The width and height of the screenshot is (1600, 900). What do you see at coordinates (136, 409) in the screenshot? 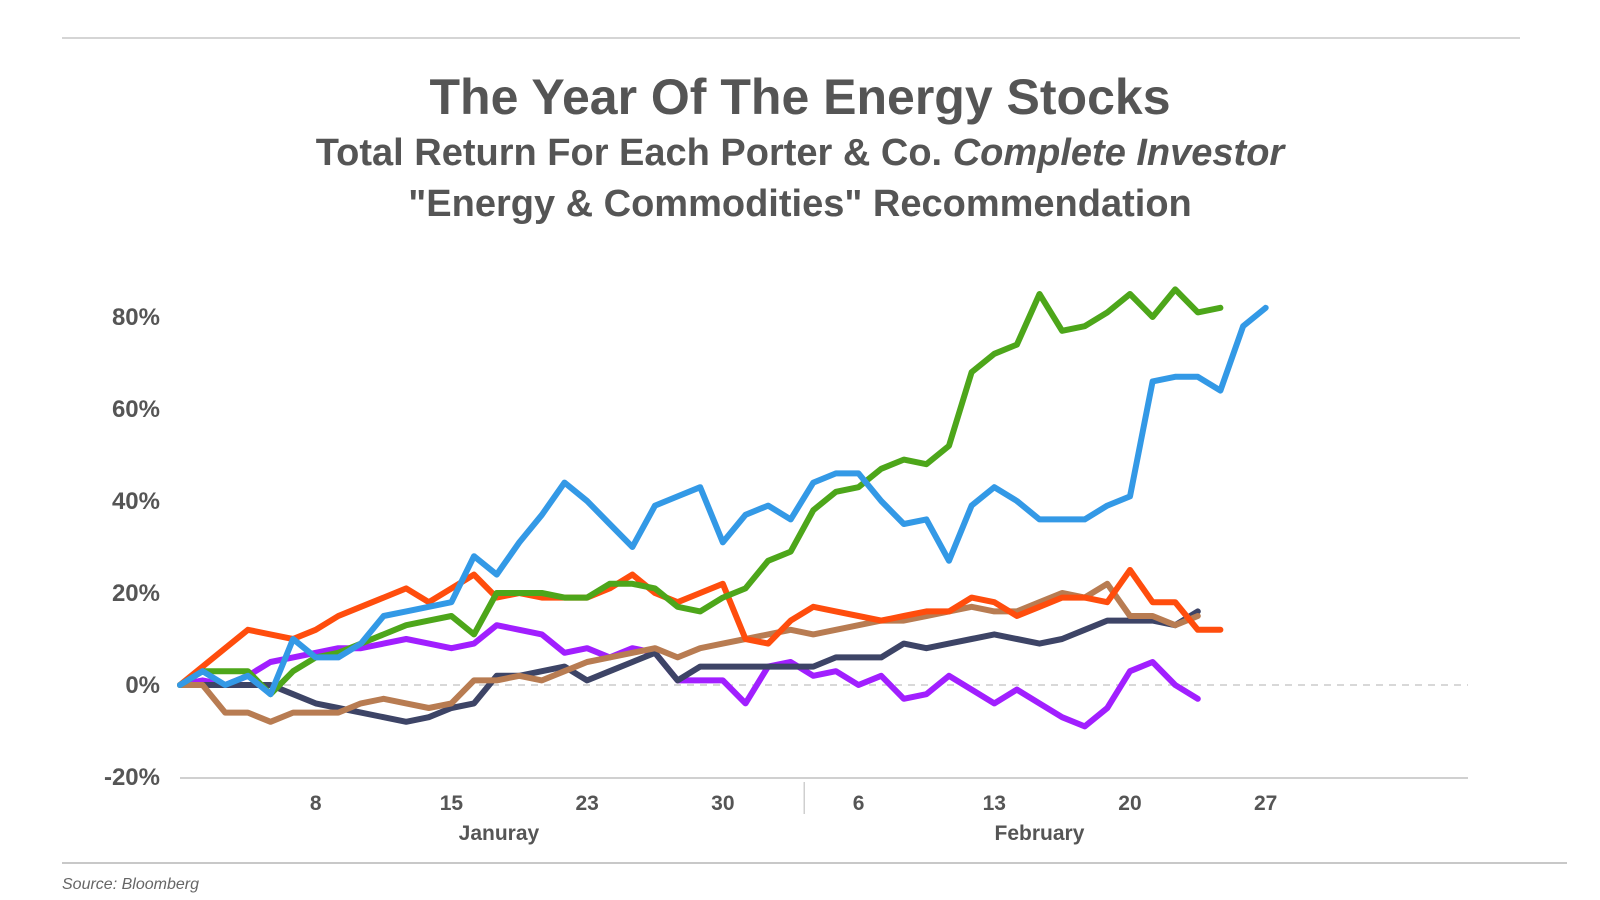
I see `y-tick-label: 60%` at bounding box center [136, 409].